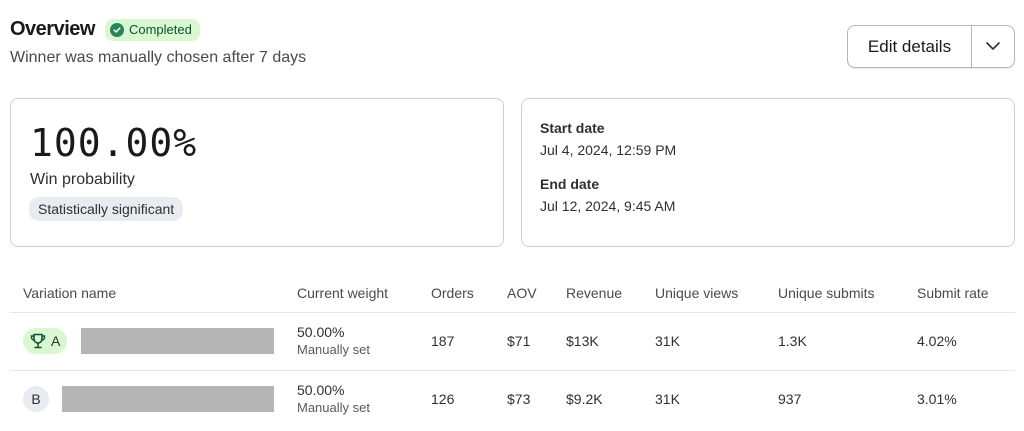  I want to click on unique-submits-cell: 1.3K, so click(792, 341).